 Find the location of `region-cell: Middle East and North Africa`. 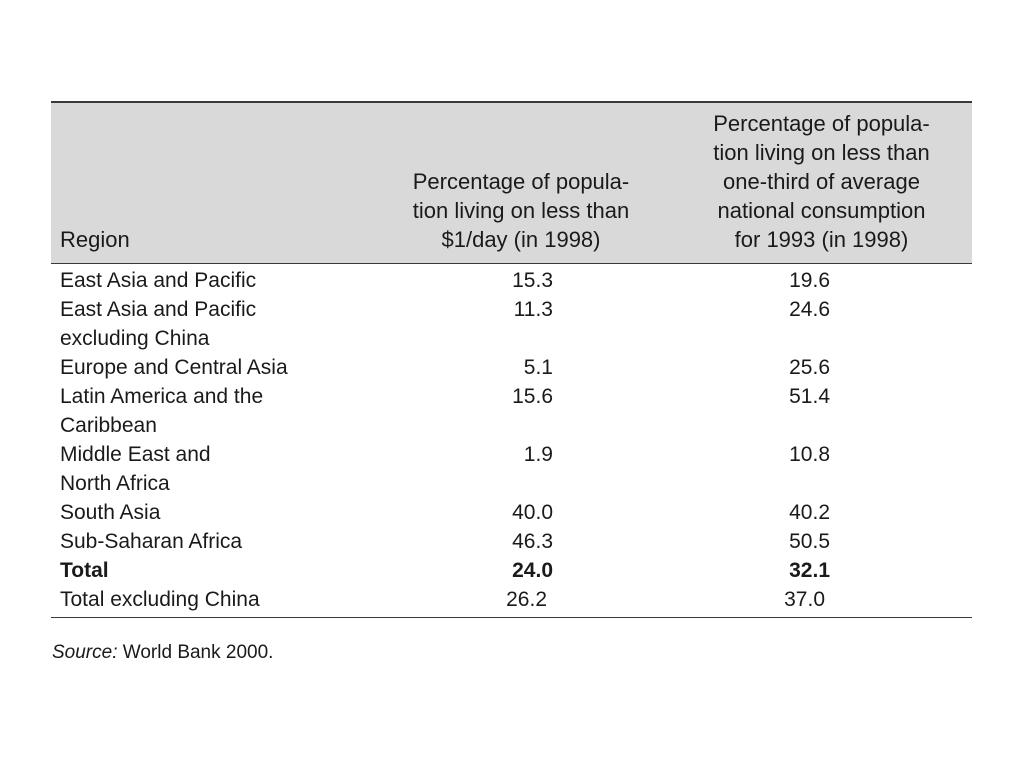

region-cell: Middle East and North Africa is located at coordinates (211, 469).